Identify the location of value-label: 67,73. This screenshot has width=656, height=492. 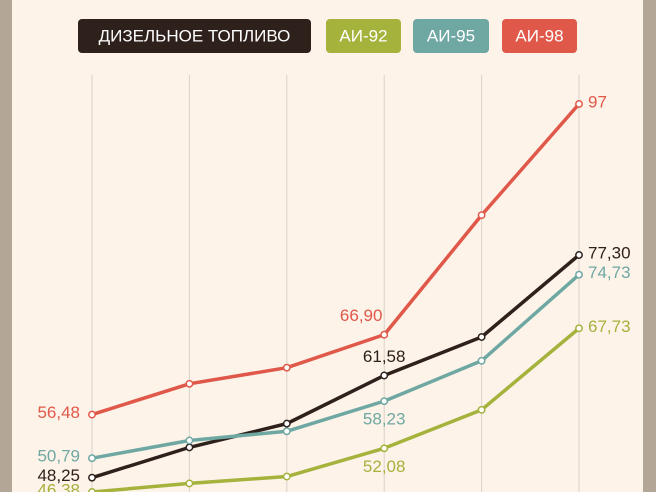
(609, 326).